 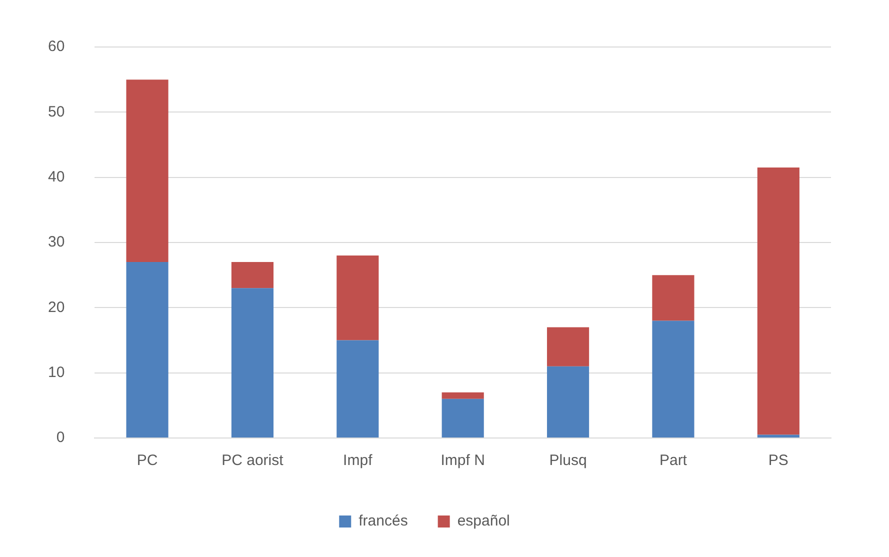 I want to click on x-tick-label: Plusq, so click(x=568, y=461).